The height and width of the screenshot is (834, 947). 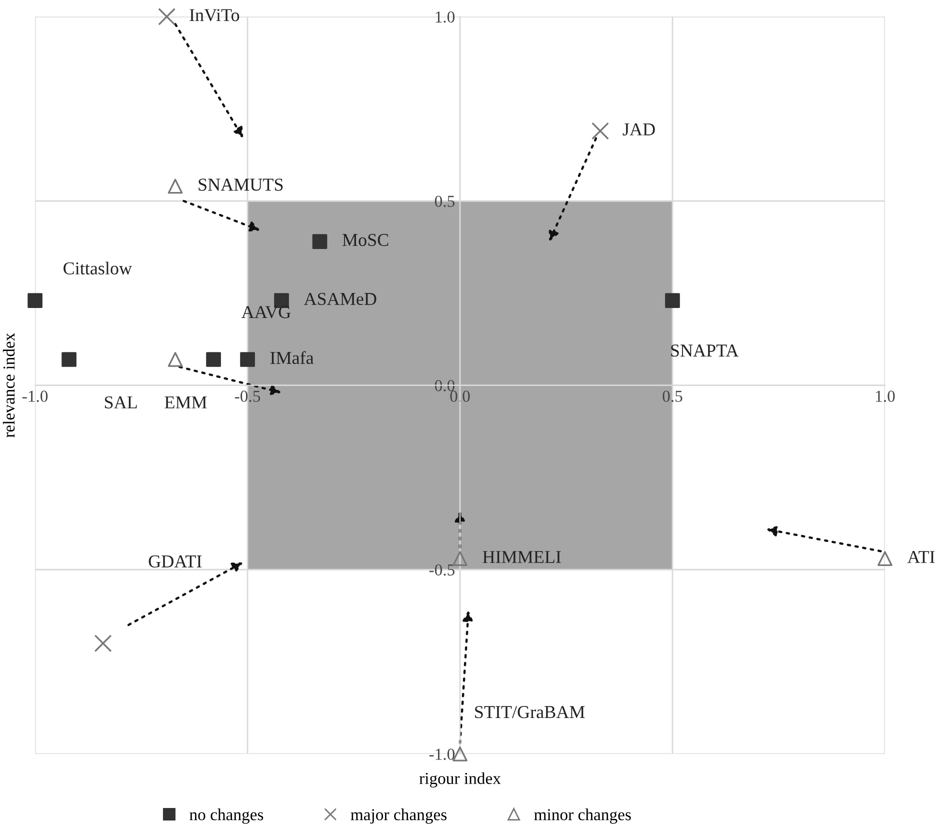 I want to click on annotation: IMafa, so click(x=292, y=357).